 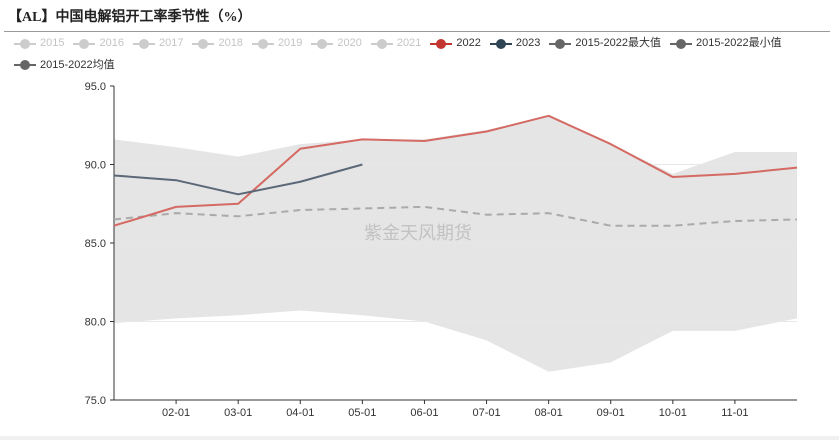 I want to click on legend-label: 2021, so click(x=409, y=43).